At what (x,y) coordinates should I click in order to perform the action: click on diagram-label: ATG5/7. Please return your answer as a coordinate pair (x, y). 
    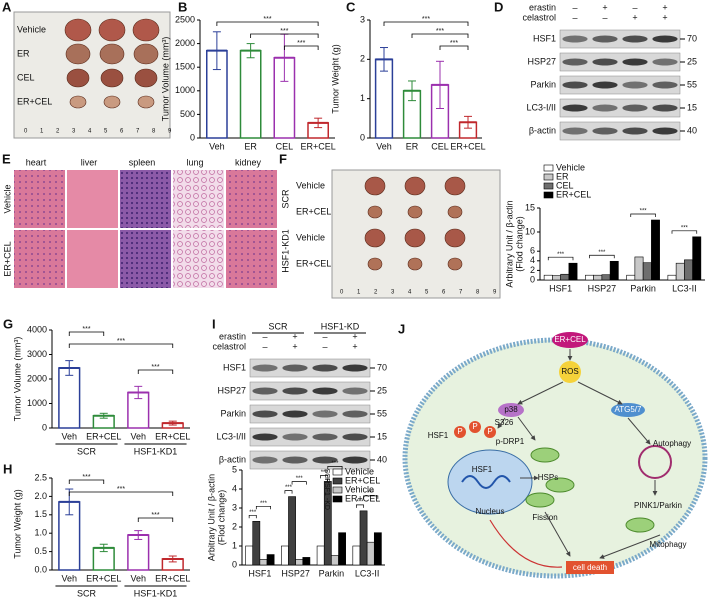
    Looking at the image, I should click on (629, 409).